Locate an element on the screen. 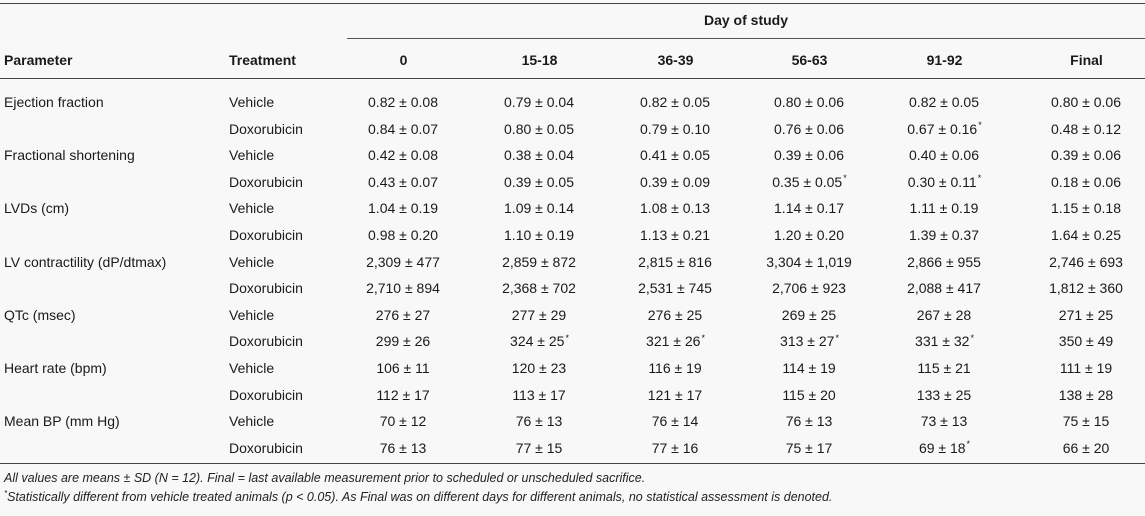 Image resolution: width=1145 pixels, height=516 pixels. cell-value: 112 ± 17 is located at coordinates (403, 395).